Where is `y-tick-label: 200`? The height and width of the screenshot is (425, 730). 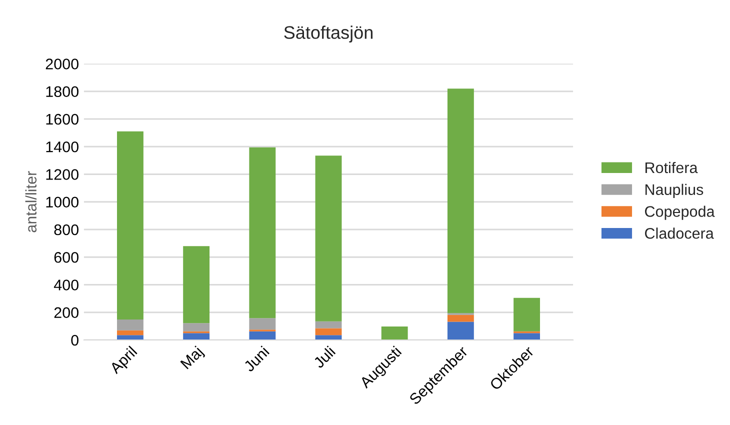
y-tick-label: 200 is located at coordinates (66, 312).